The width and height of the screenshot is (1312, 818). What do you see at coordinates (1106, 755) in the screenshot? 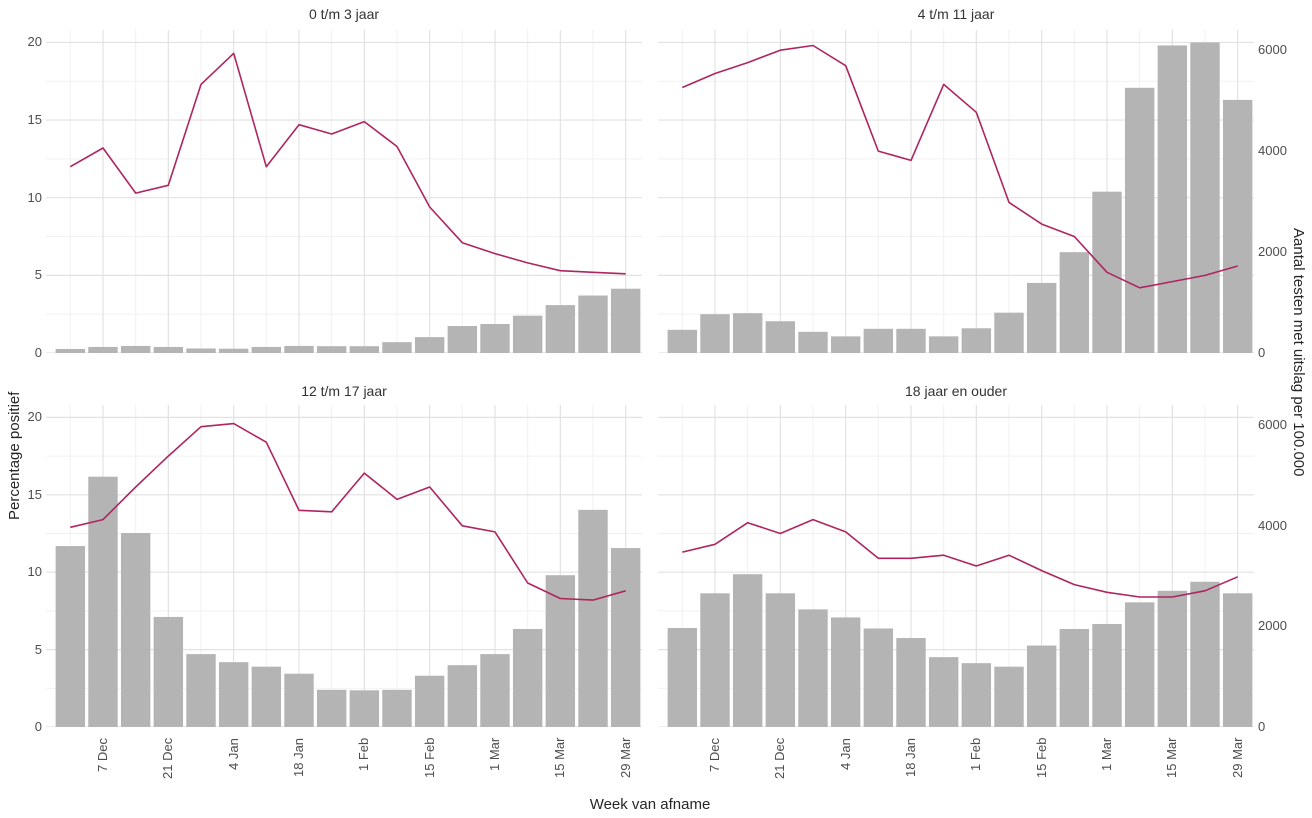
I see `x-tick-label: 1 Mar` at bounding box center [1106, 755].